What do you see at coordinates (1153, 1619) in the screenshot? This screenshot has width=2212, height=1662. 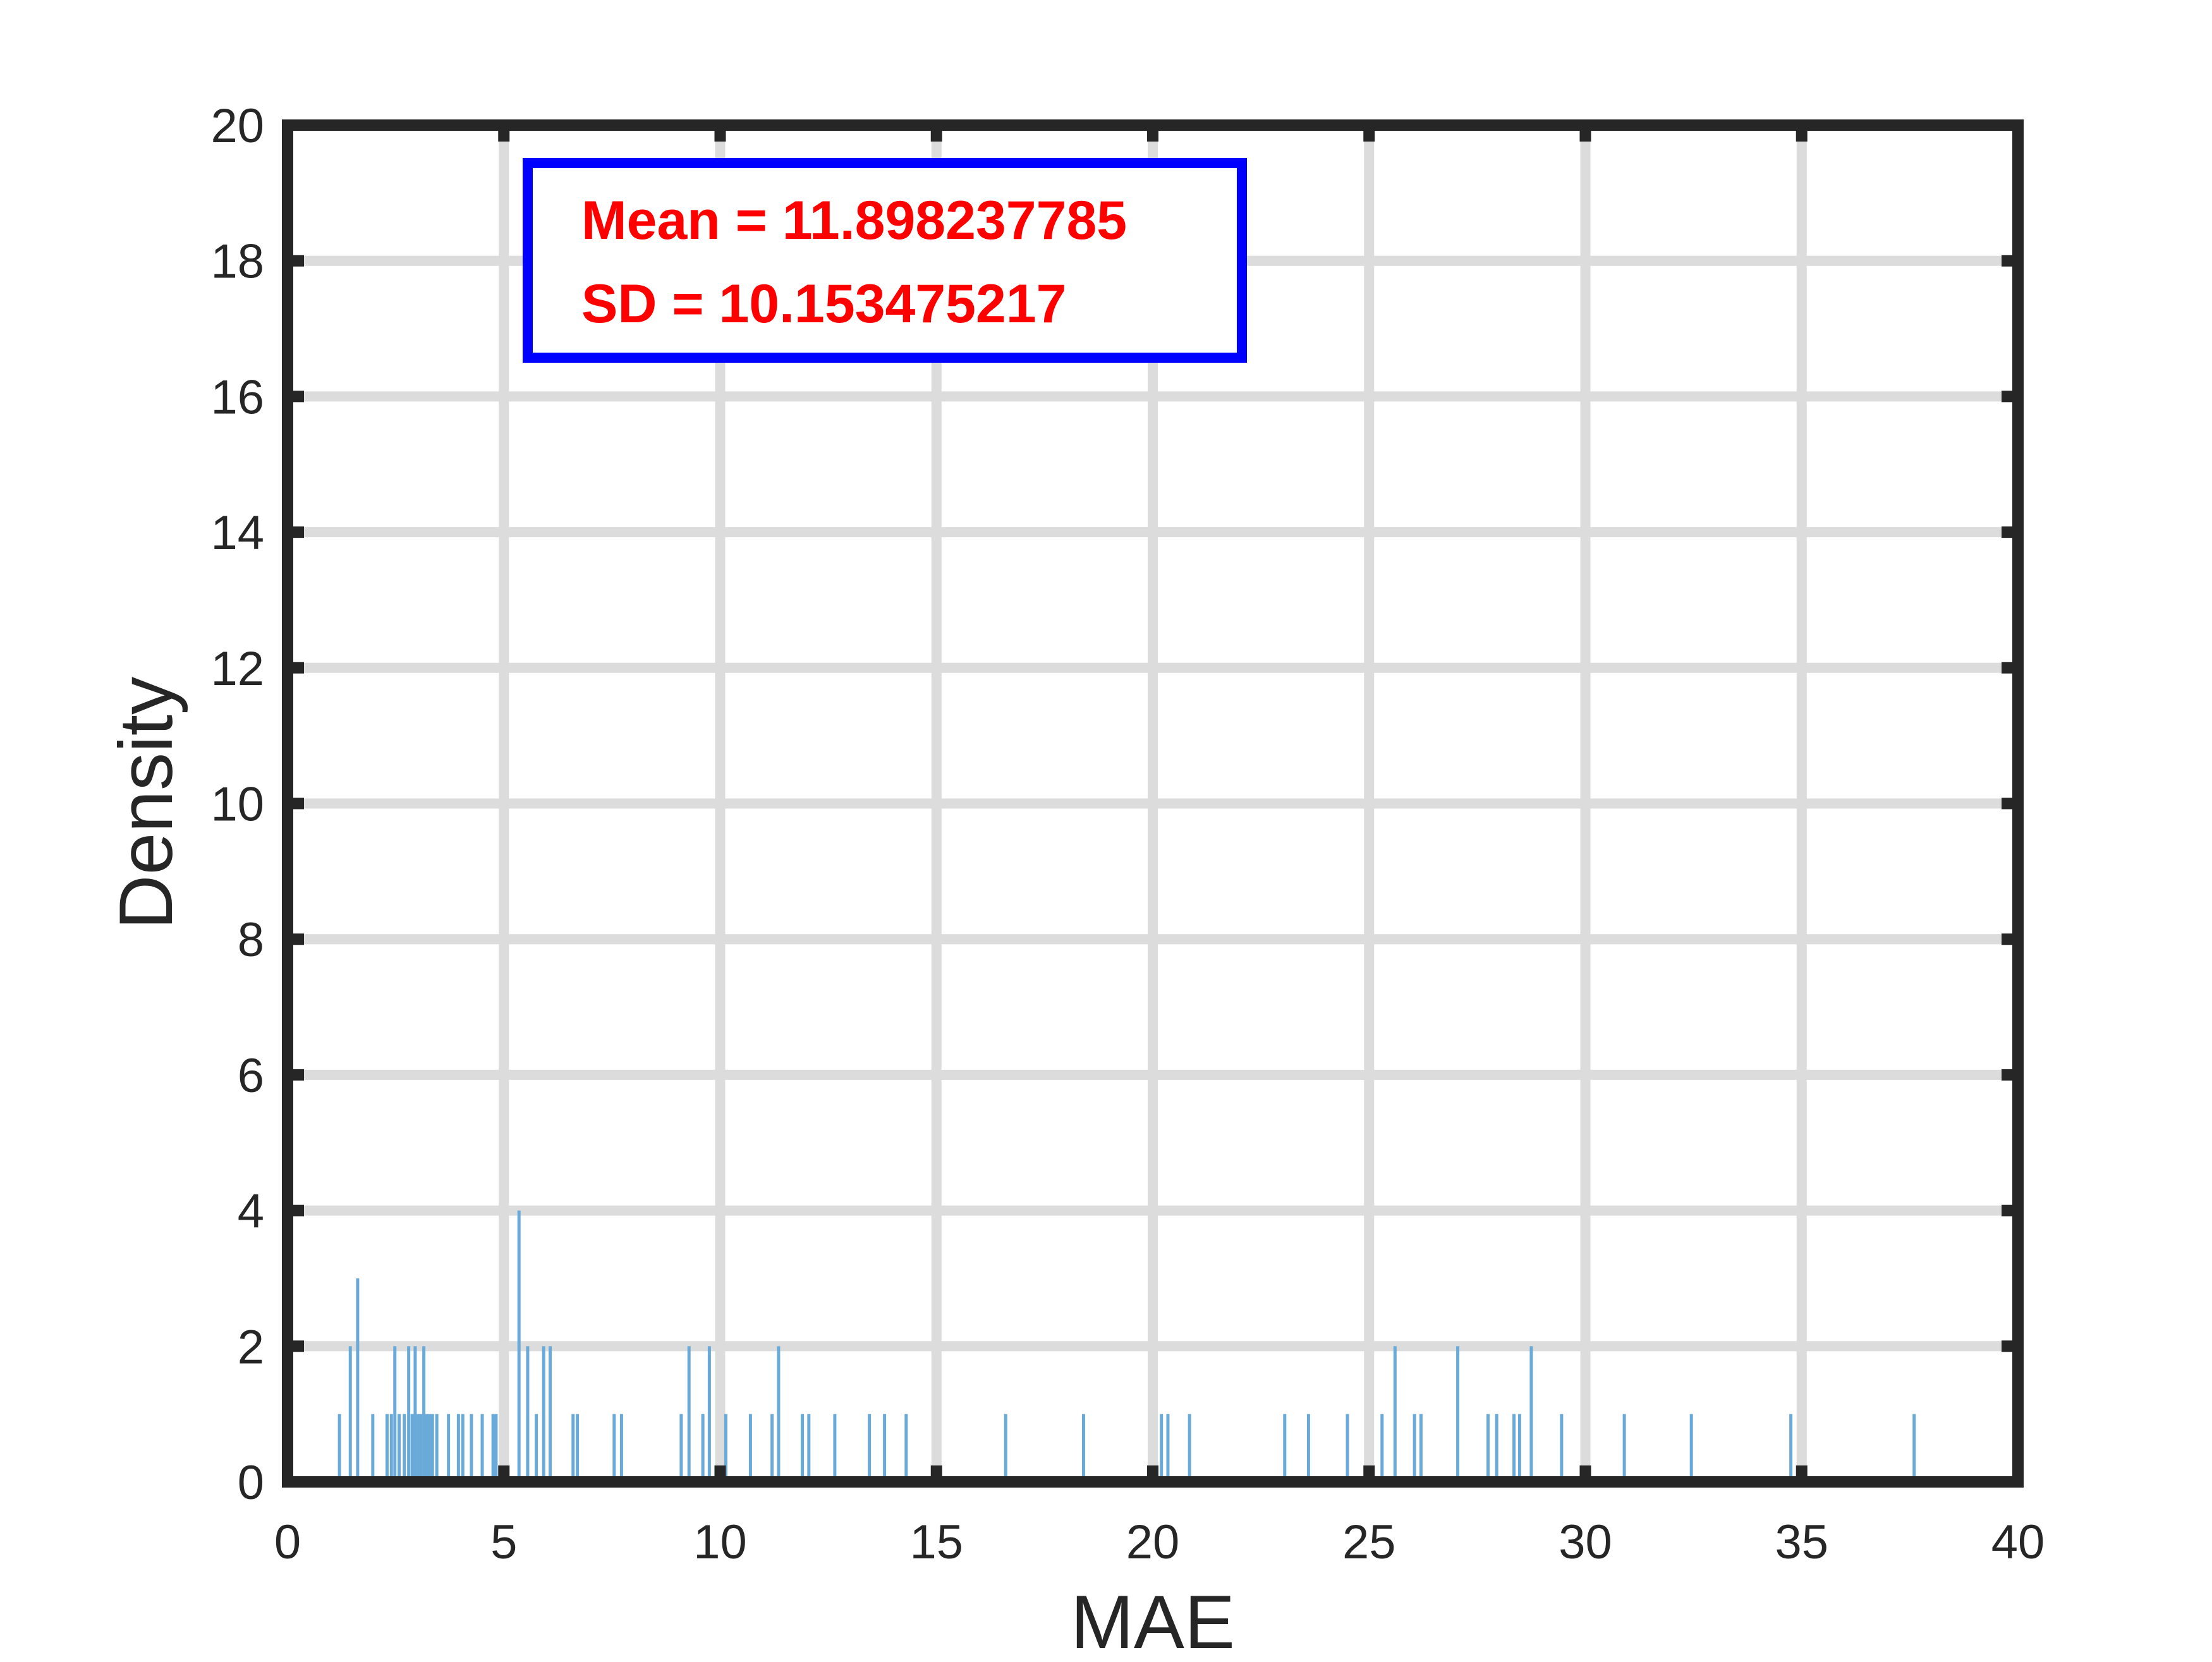 I see `x-axis-label: MAE` at bounding box center [1153, 1619].